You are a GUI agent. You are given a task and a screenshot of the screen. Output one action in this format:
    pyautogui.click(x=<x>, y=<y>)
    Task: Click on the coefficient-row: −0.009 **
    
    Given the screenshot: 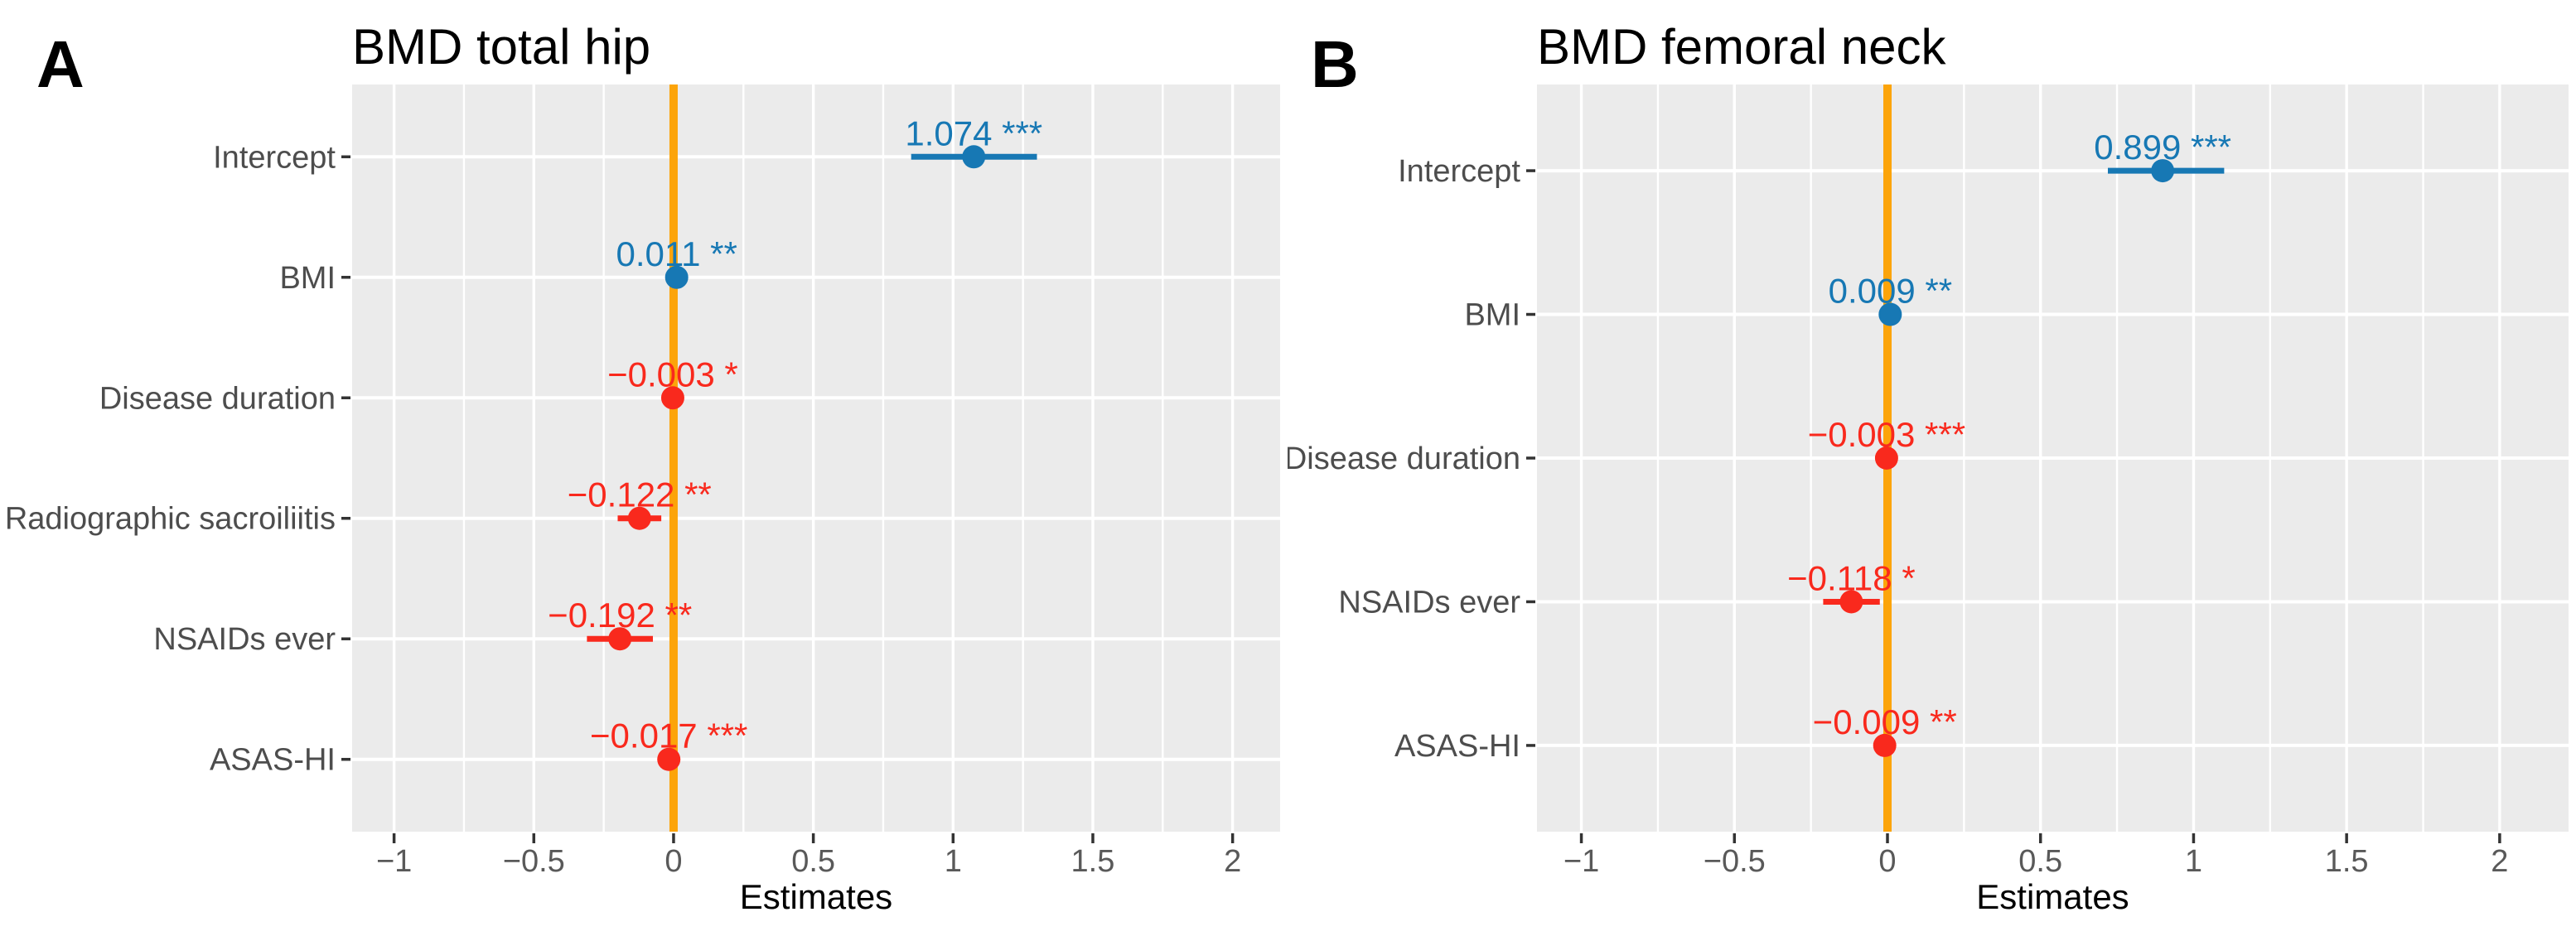 What is the action you would take?
    pyautogui.click(x=1885, y=729)
    